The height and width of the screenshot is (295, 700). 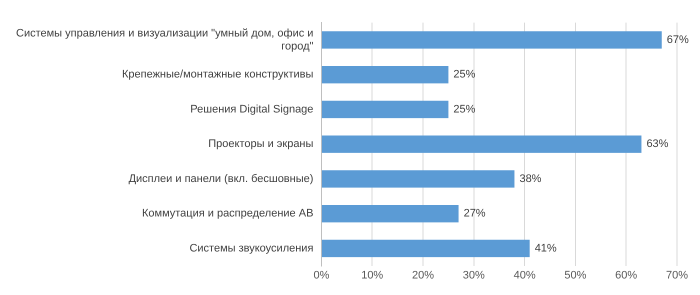 I want to click on x-tick-label: 0%, so click(x=321, y=275).